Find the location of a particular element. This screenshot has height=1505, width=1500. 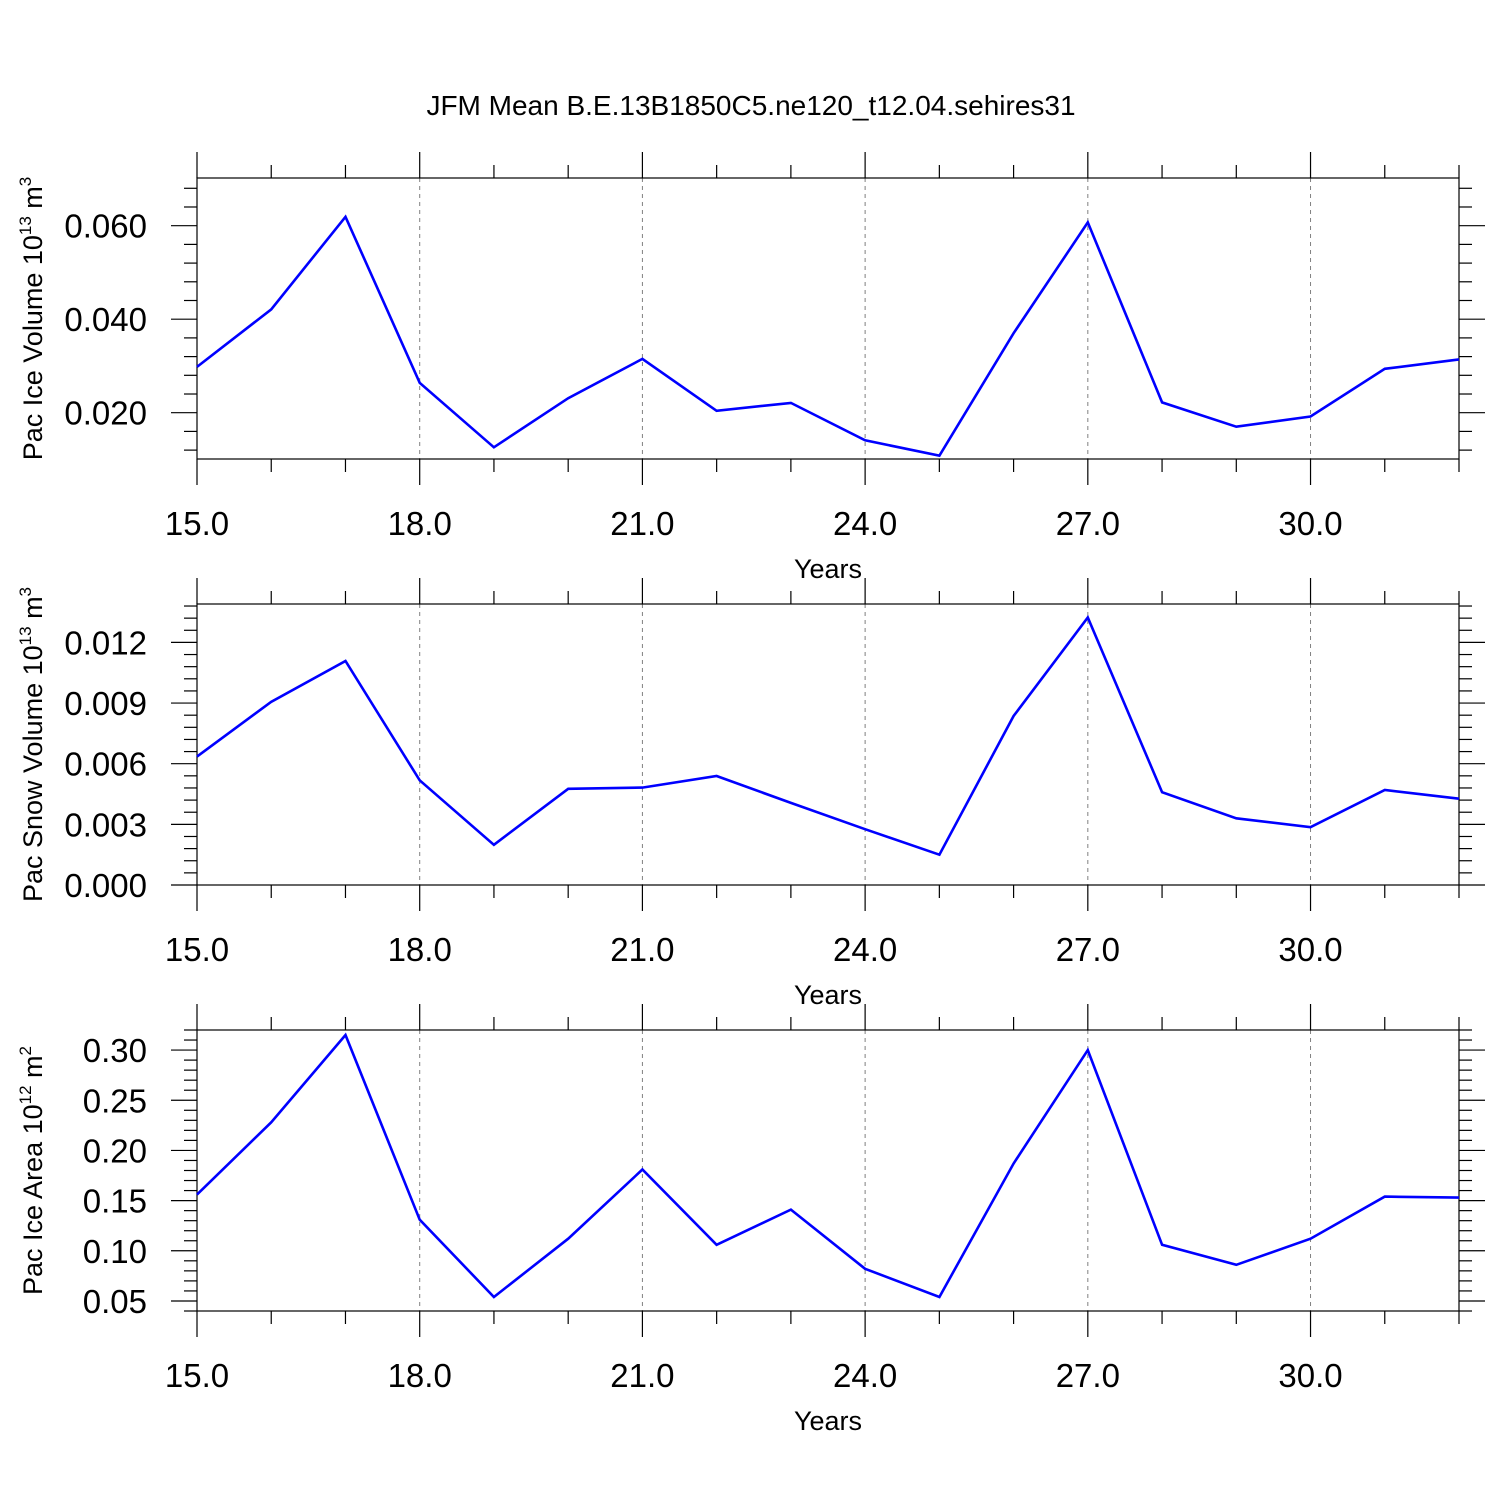

y-axis-title-exponent: 12 is located at coordinates (25, 1094).